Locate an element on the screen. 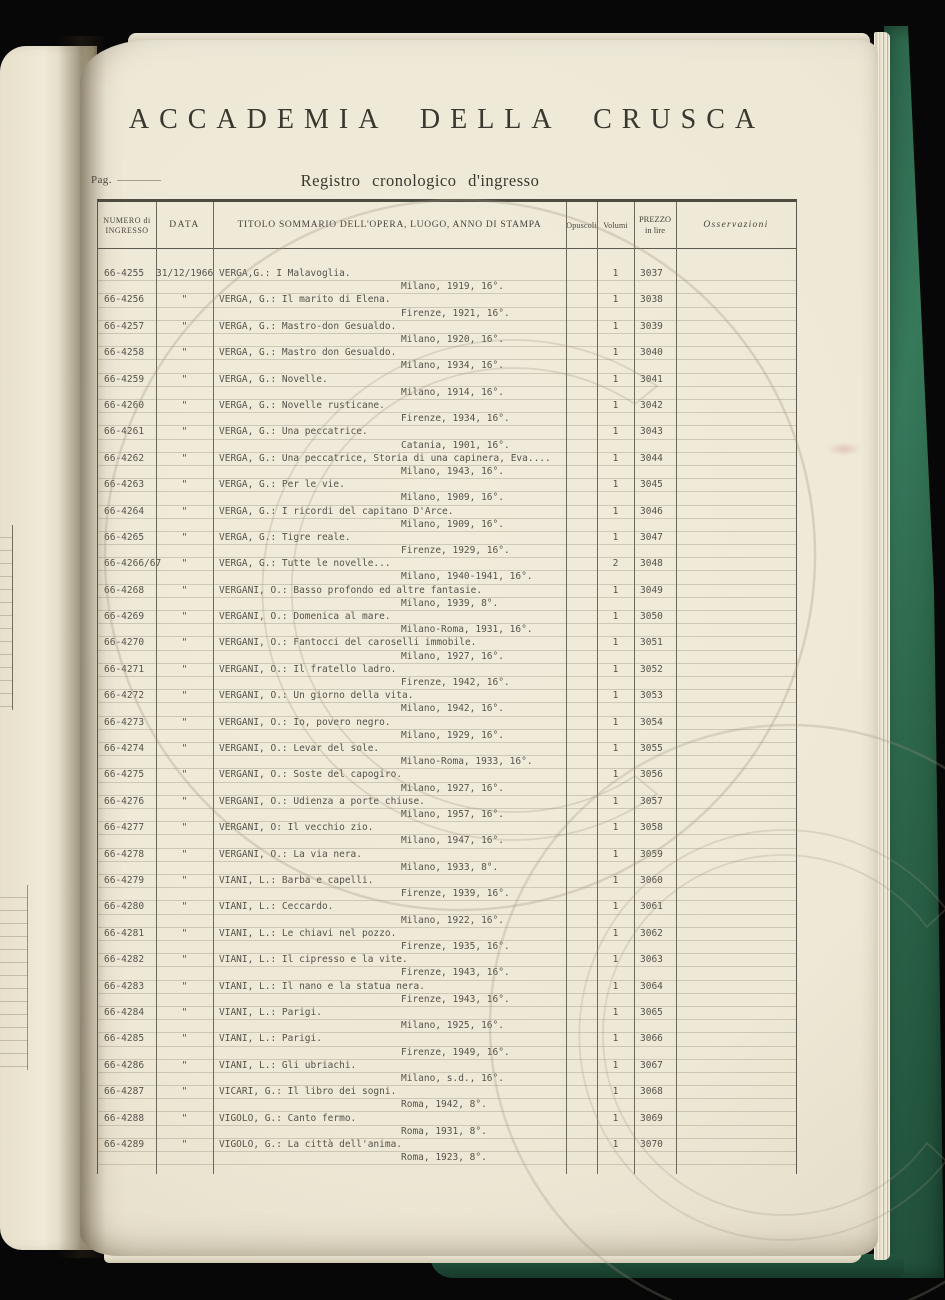 The image size is (945, 1300). row-prezzo: 3062 is located at coordinates (651, 933).